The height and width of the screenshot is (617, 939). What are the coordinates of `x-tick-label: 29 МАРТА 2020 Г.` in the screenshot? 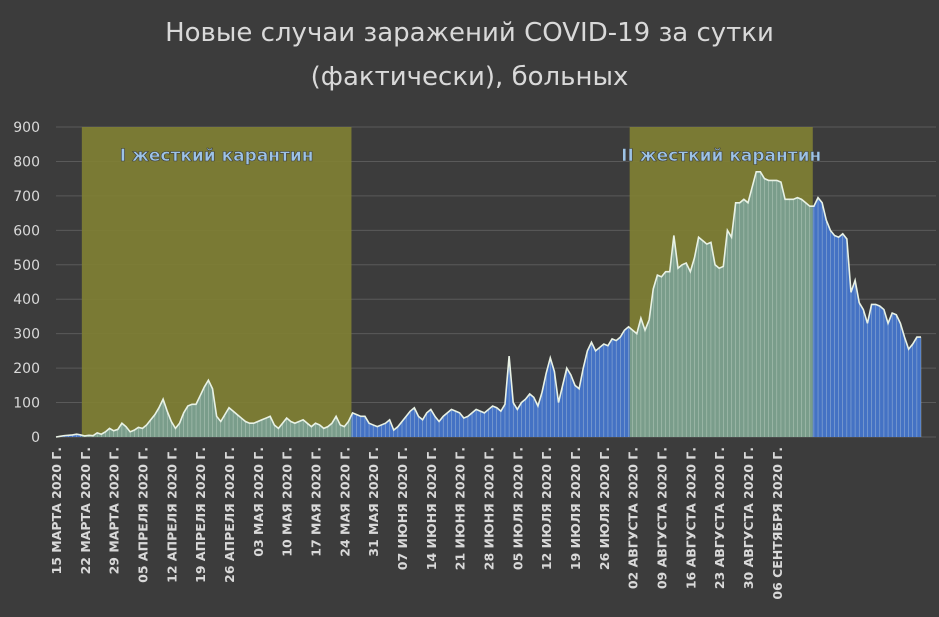 It's located at (114, 510).